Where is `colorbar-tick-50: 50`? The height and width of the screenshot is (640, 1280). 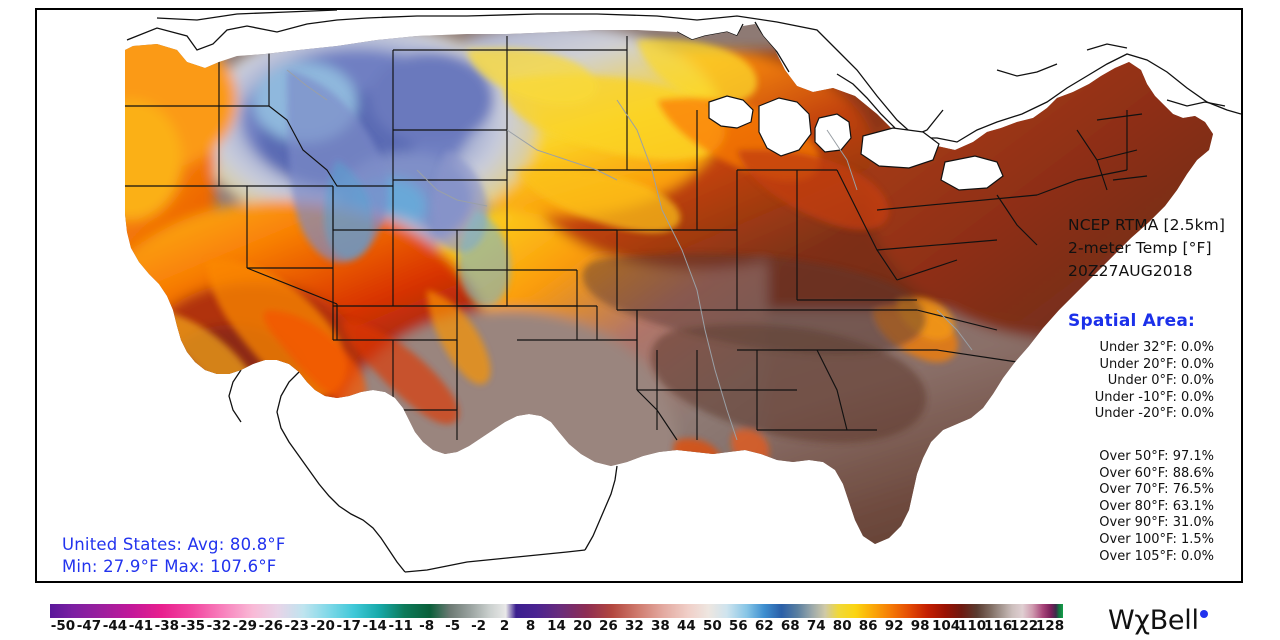
colorbar-tick-50: 50 is located at coordinates (712, 626).